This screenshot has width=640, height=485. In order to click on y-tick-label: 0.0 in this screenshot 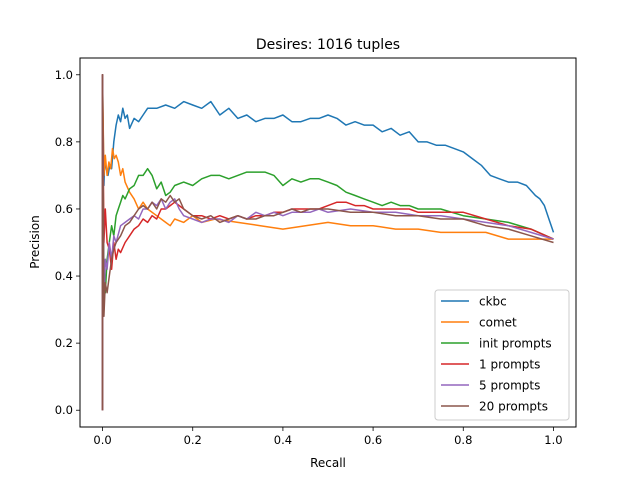, I will do `click(64, 410)`.